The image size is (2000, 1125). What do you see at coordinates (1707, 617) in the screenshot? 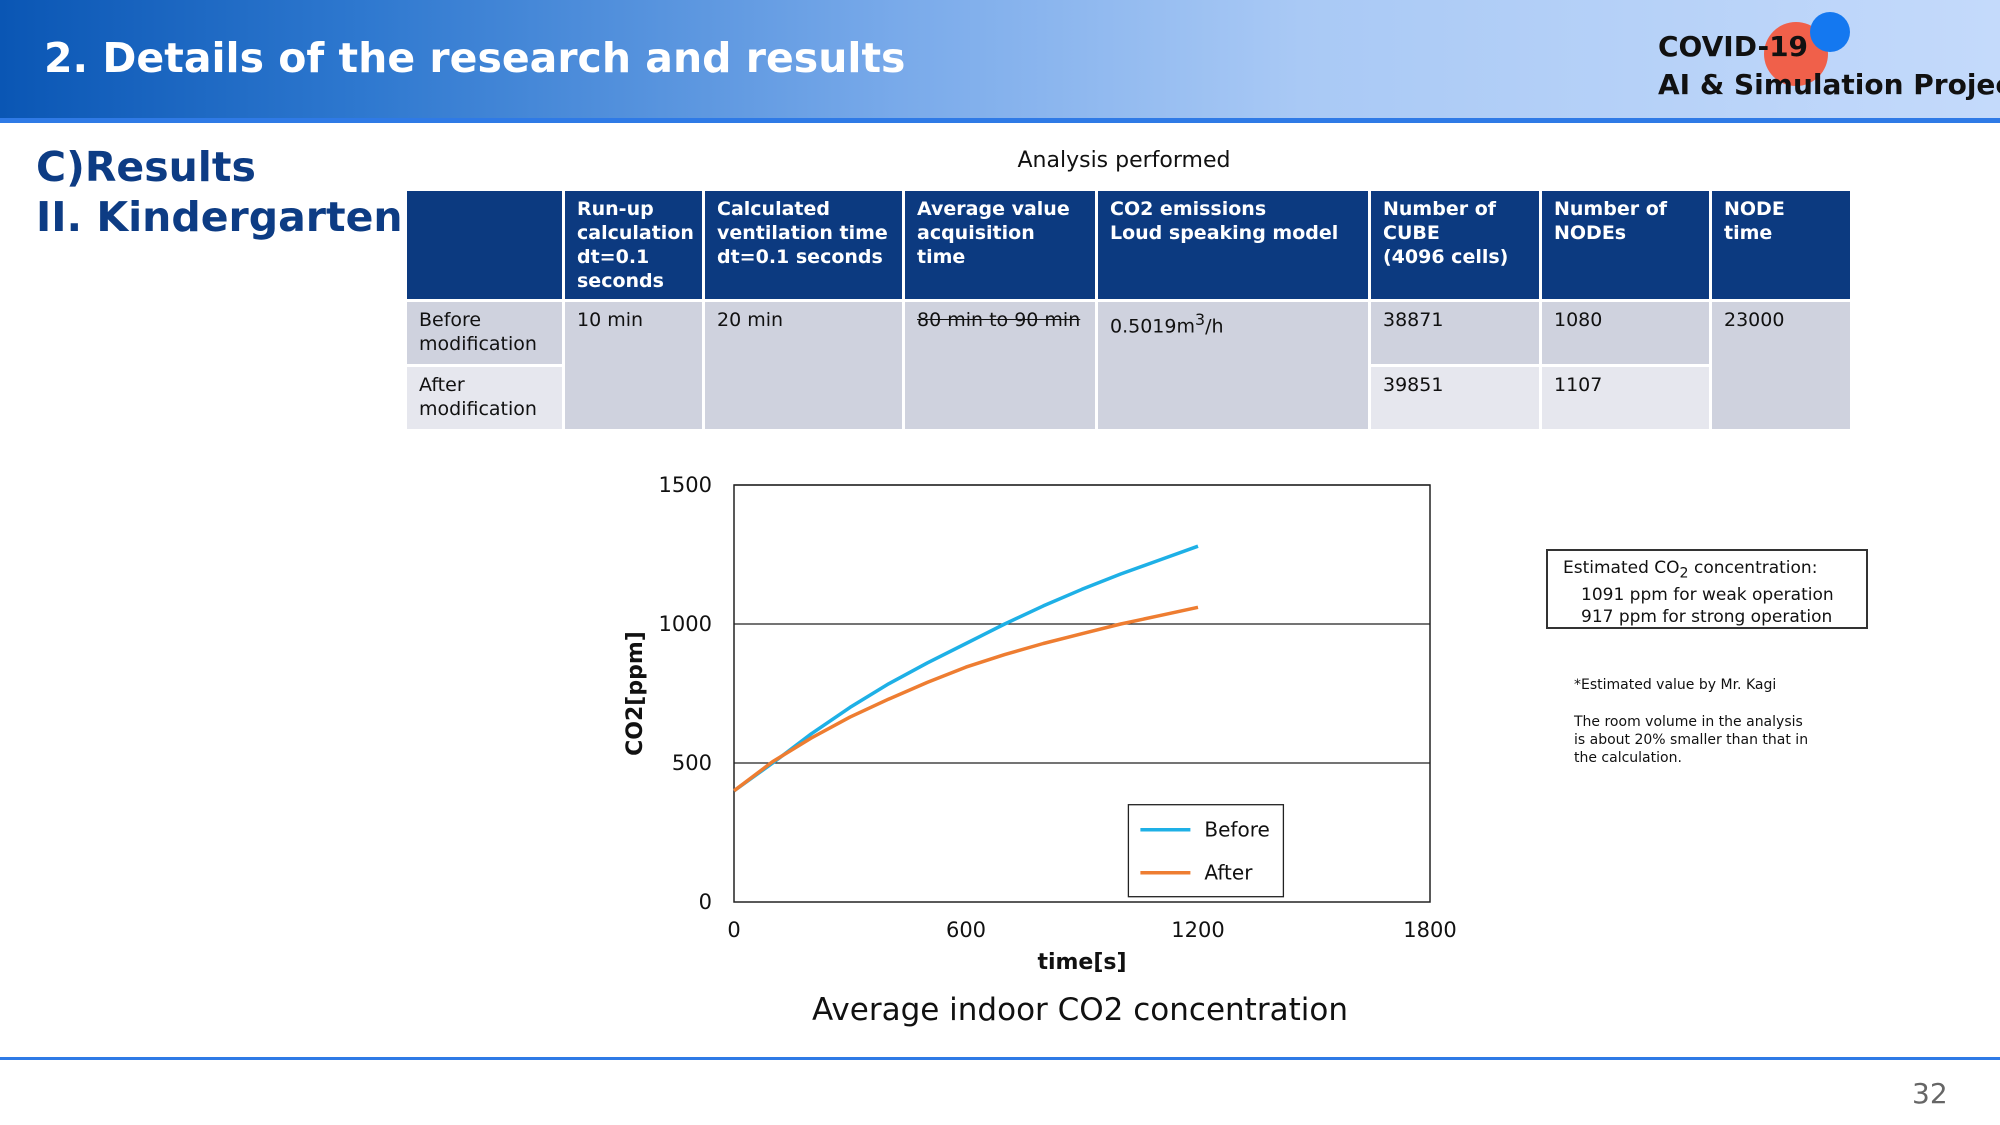
I see `estimate-line3: 917 ppm for strong operation` at bounding box center [1707, 617].